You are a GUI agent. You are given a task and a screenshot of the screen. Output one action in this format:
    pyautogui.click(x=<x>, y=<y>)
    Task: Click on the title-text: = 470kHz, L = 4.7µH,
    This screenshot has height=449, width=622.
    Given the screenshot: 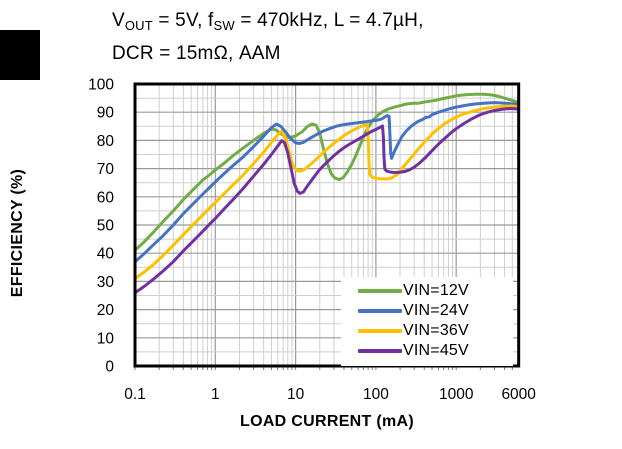 What is the action you would take?
    pyautogui.click(x=329, y=20)
    